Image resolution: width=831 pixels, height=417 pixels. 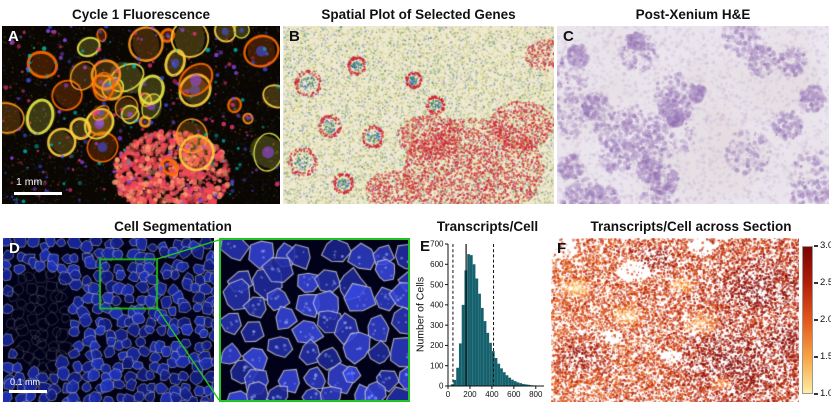 What do you see at coordinates (487, 226) in the screenshot?
I see `panel-e-title: Transcripts/Cell` at bounding box center [487, 226].